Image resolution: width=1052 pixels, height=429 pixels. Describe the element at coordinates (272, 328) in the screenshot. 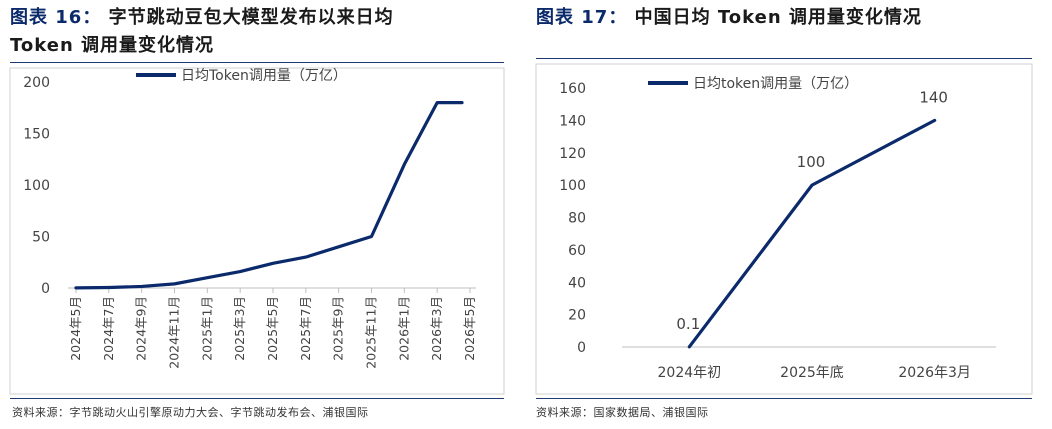

I see `left-x-tick-label: 2025年5月` at that location.